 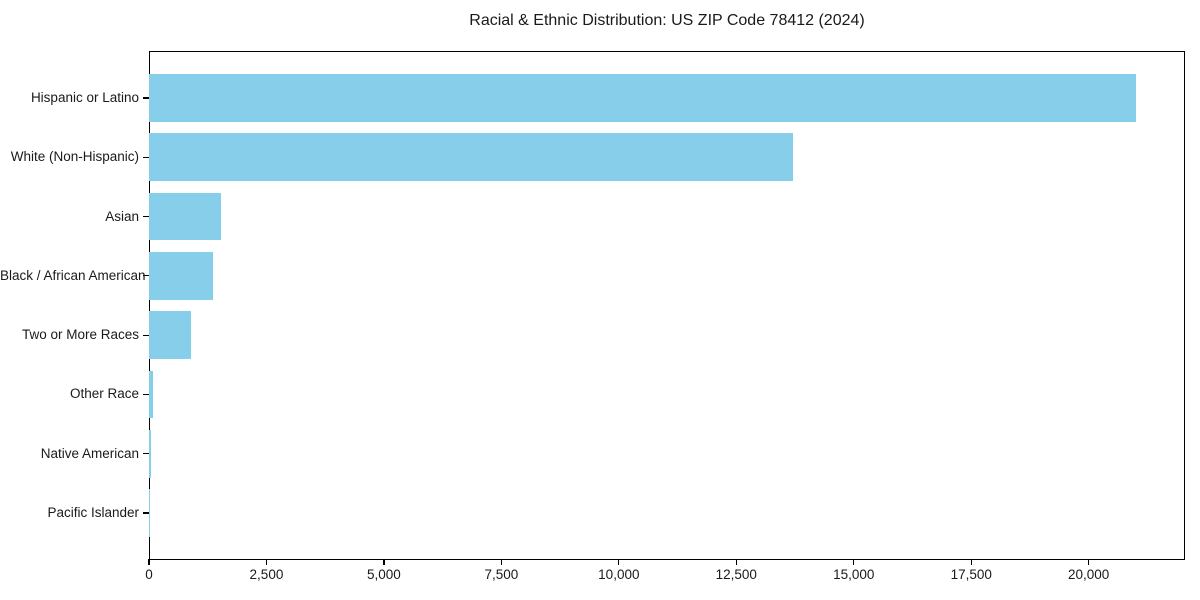 I want to click on bar-pacific-islander, so click(x=149, y=513).